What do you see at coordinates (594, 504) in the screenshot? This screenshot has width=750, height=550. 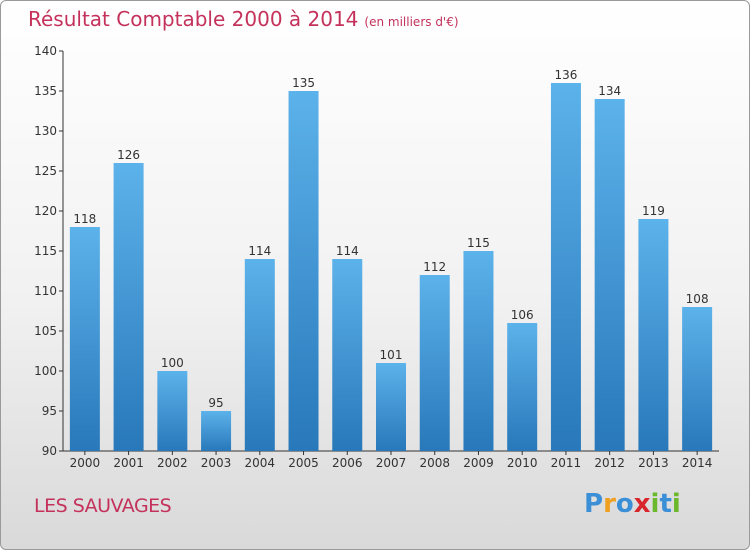 I see `logo-letter: P` at bounding box center [594, 504].